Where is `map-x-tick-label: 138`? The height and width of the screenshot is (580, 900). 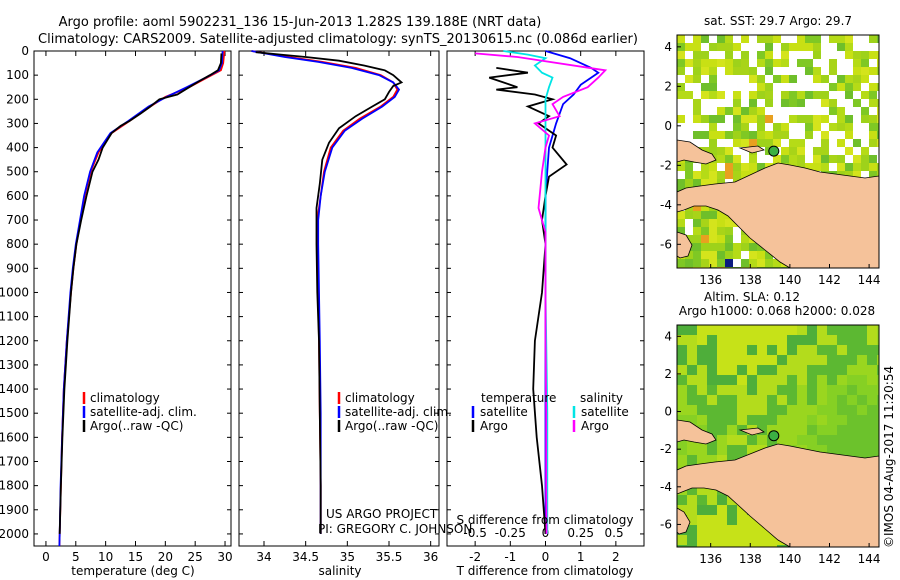 map-x-tick-label: 138 is located at coordinates (750, 559).